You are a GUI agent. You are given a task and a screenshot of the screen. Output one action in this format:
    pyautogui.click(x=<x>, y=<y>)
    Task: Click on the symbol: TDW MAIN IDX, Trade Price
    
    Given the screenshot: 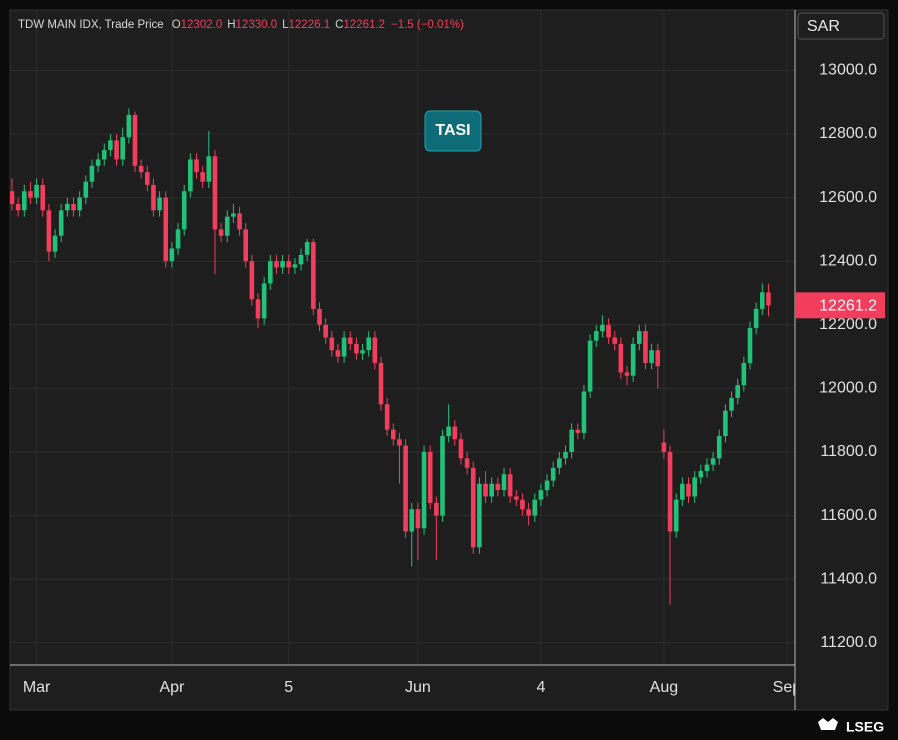 What is the action you would take?
    pyautogui.click(x=91, y=25)
    